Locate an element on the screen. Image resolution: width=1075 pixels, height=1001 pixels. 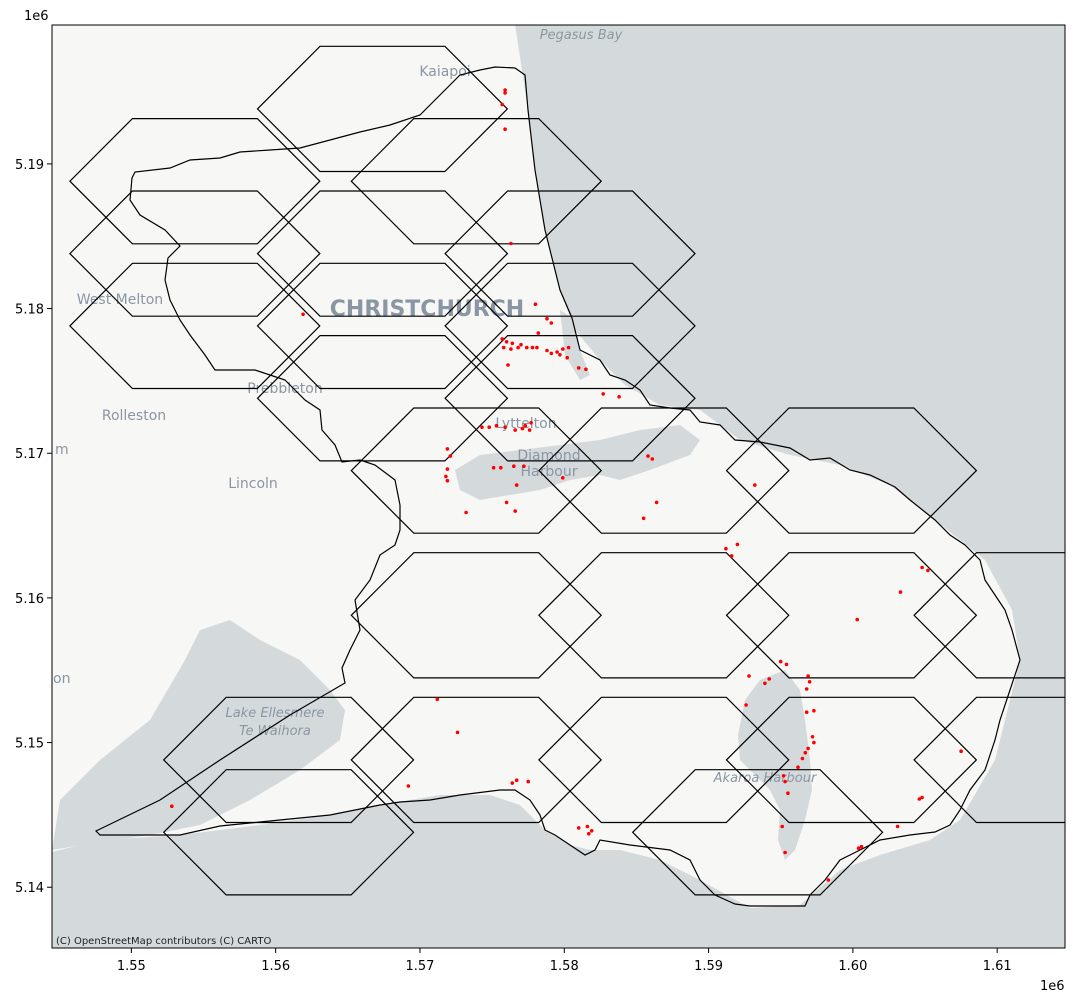
place-label: Lyttelton is located at coordinates (525, 424).